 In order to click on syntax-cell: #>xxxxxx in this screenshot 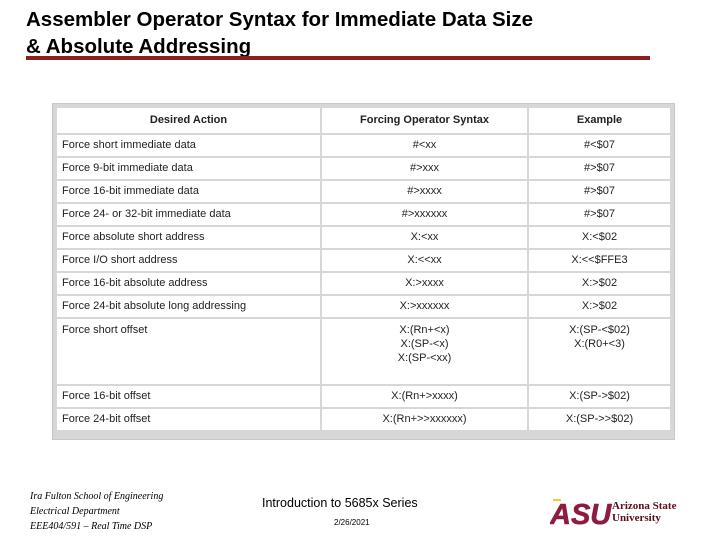, I will do `click(424, 214)`.